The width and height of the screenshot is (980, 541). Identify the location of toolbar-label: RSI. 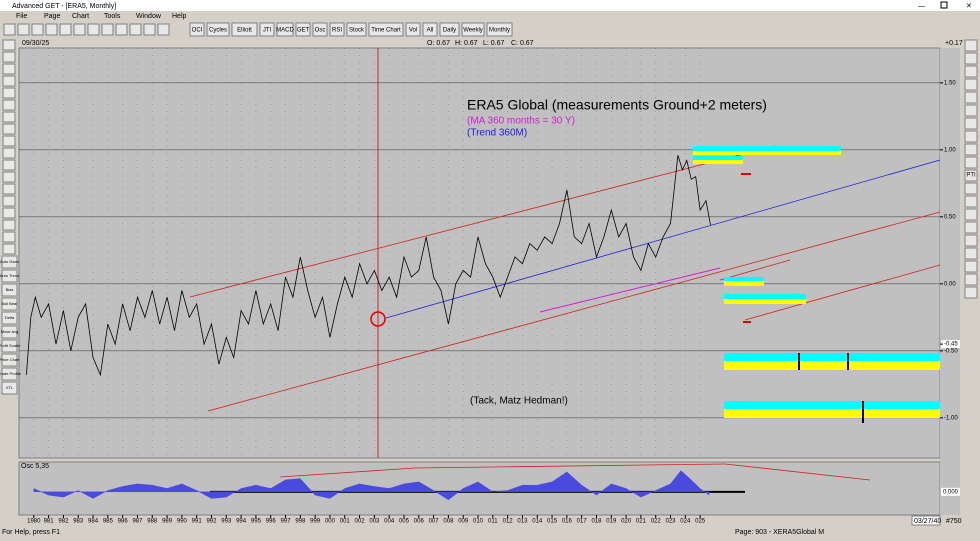
(337, 31).